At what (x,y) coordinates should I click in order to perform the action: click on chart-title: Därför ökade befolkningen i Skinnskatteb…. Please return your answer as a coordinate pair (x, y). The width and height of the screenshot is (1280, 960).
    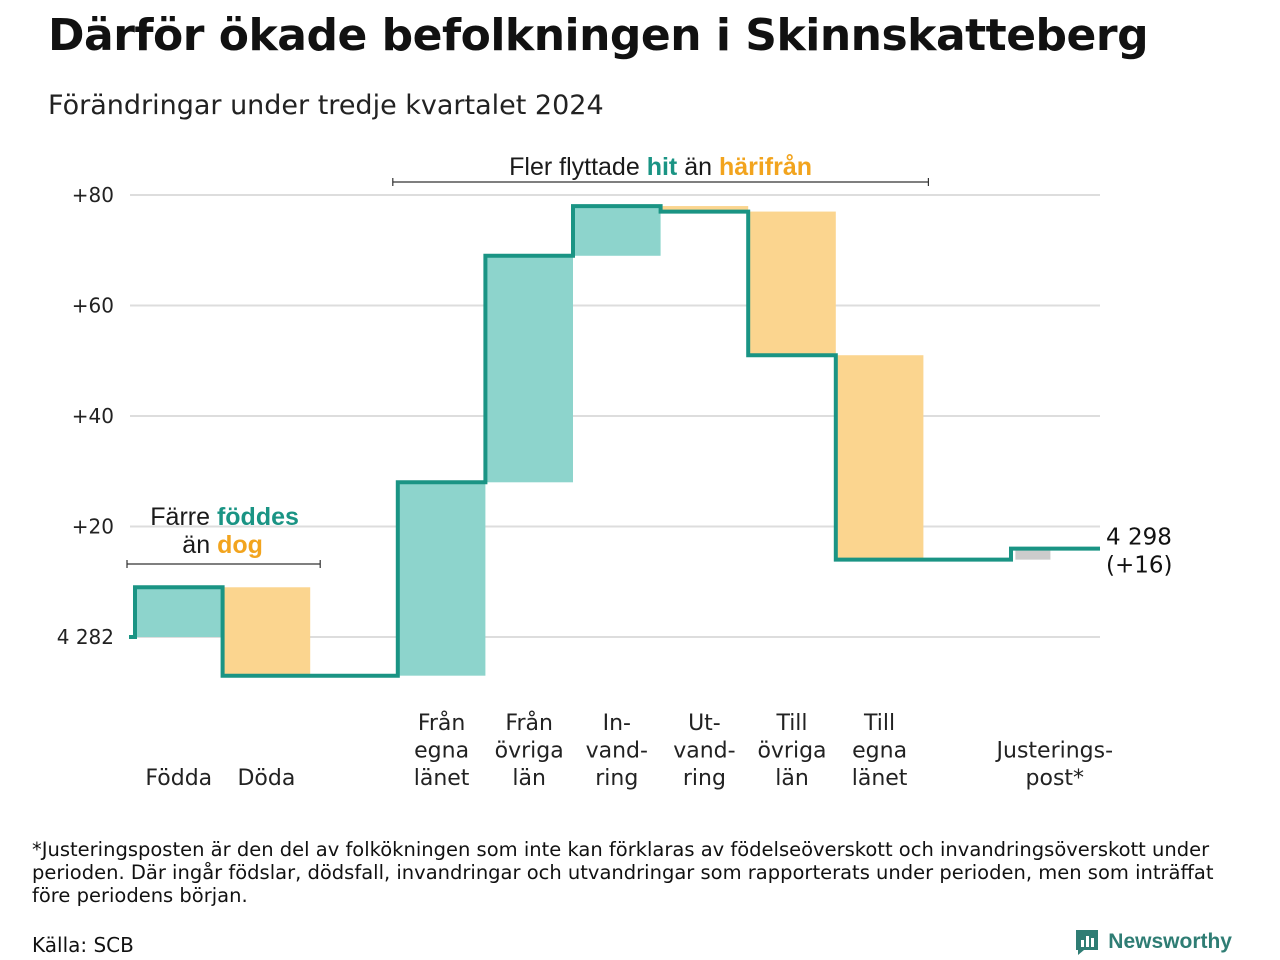
    Looking at the image, I should click on (598, 35).